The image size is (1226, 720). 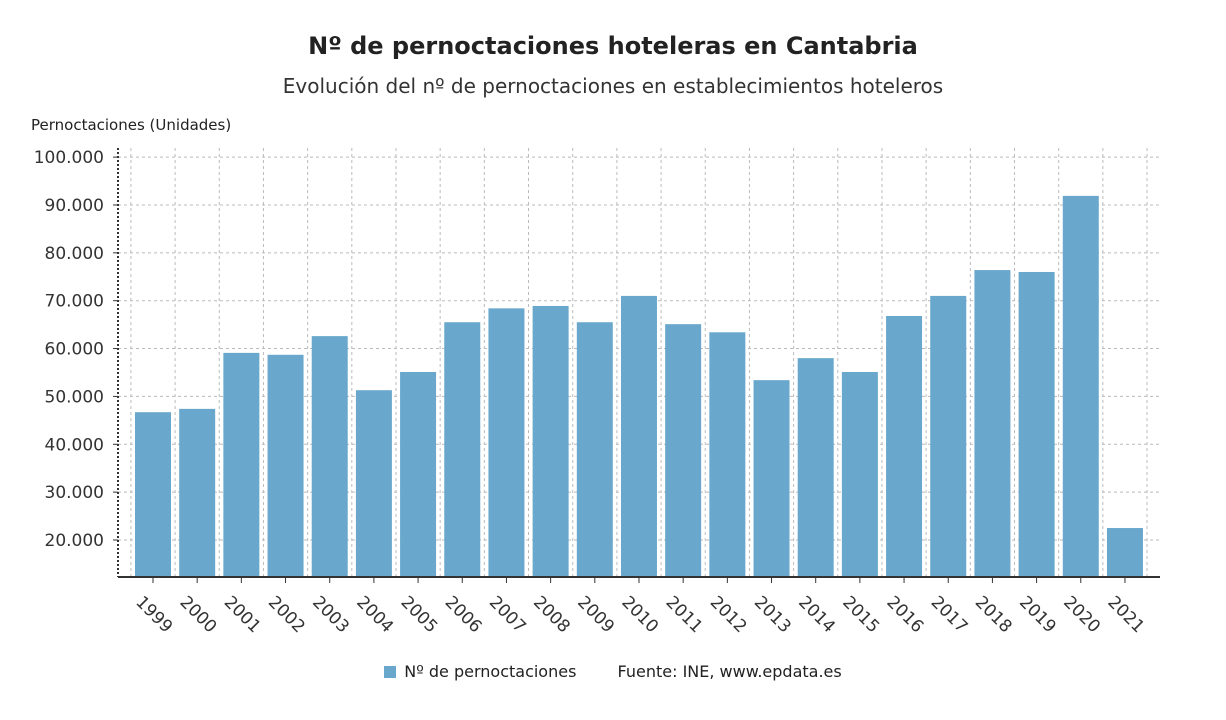 I want to click on x-tick-label: 2000, so click(x=198, y=614).